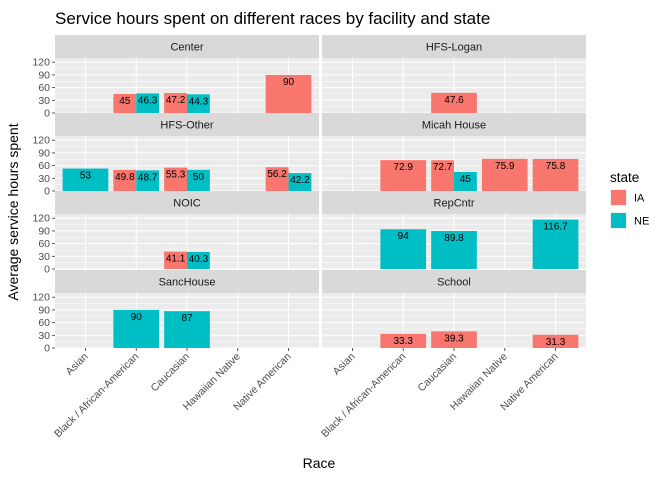 The height and width of the screenshot is (480, 672). Describe the element at coordinates (454, 230) in the screenshot. I see `facet-panel: RepCntr 94 89.8 116.7` at that location.